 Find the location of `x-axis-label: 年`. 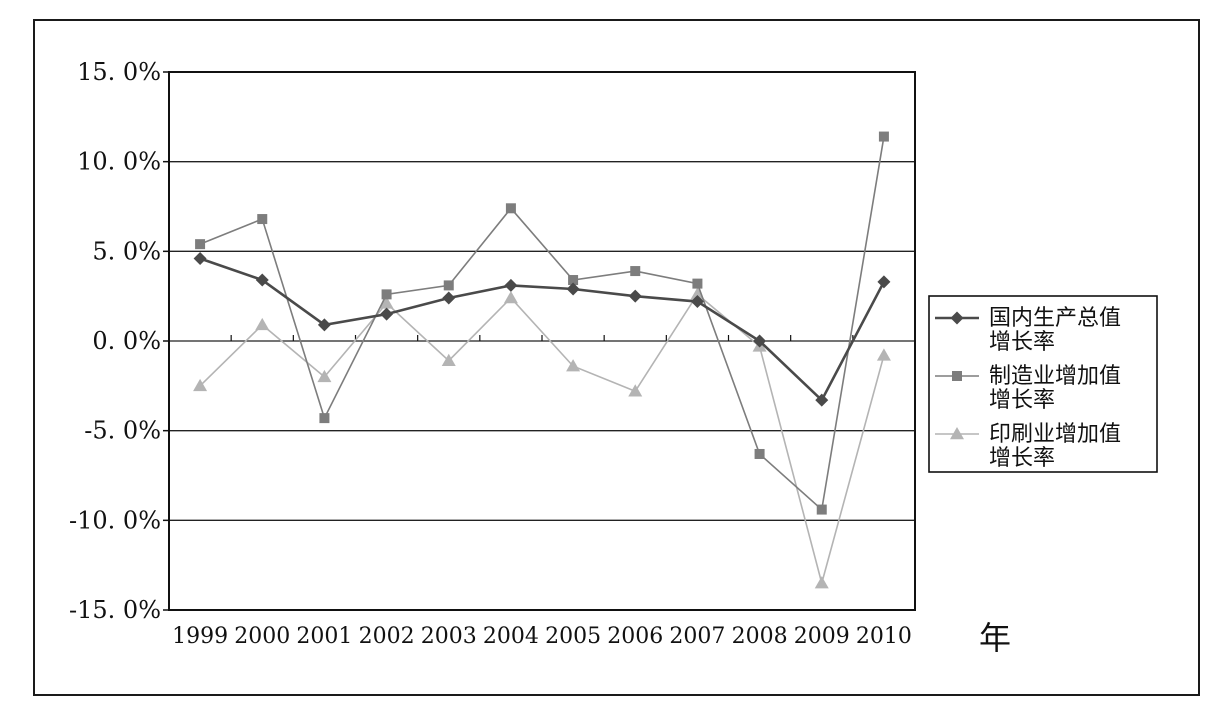

x-axis-label: 年 is located at coordinates (995, 638).